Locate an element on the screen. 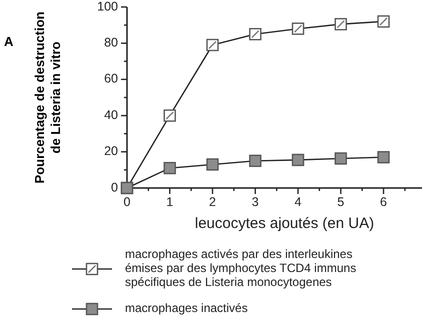 The height and width of the screenshot is (320, 434). y-tick-label: 0 is located at coordinates (114, 187).